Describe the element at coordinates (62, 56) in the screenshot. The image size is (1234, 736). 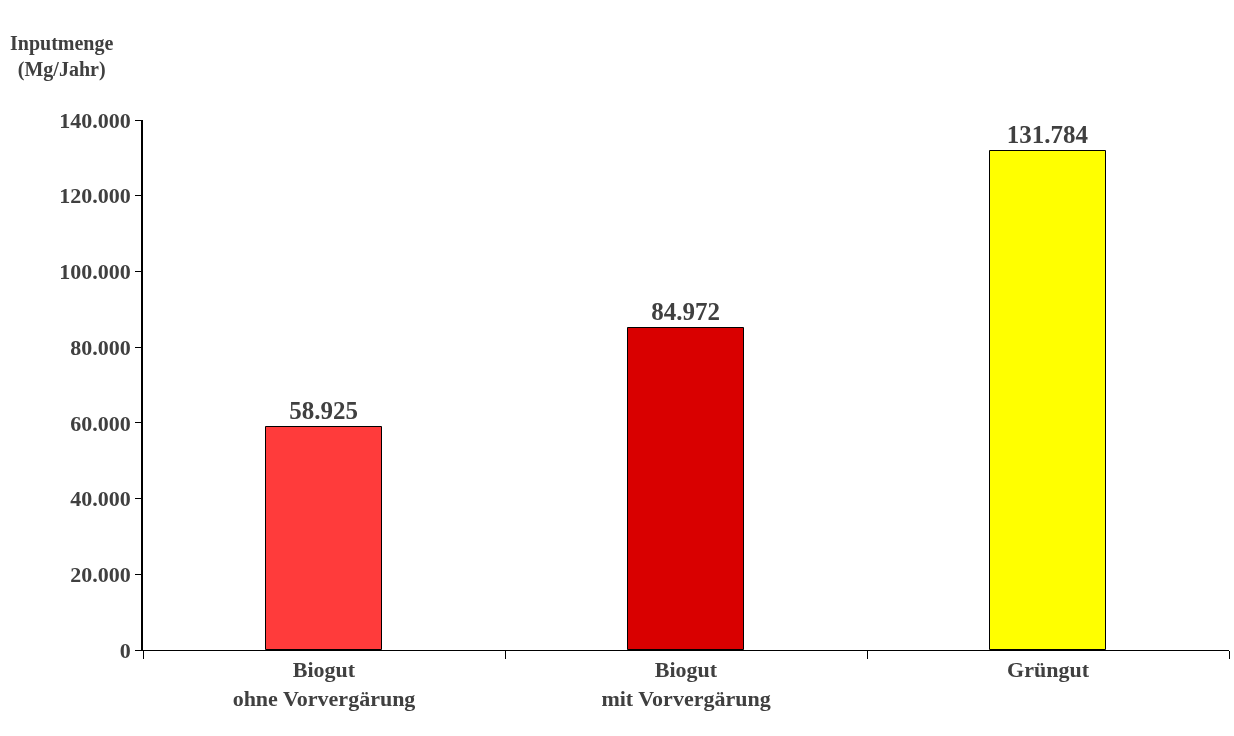
I see `y-axis-title: Inputmenge (Mg/Jahr)` at that location.